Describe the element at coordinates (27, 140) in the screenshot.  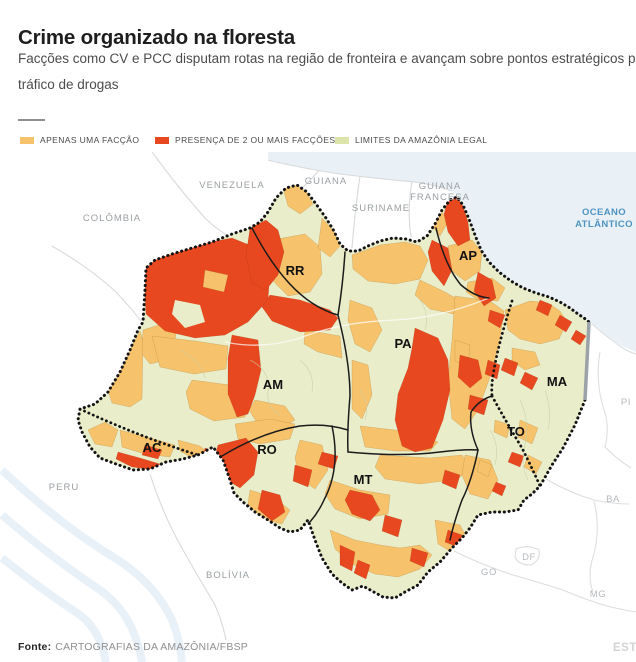
I see `legend-swatch-one-faction-icon` at that location.